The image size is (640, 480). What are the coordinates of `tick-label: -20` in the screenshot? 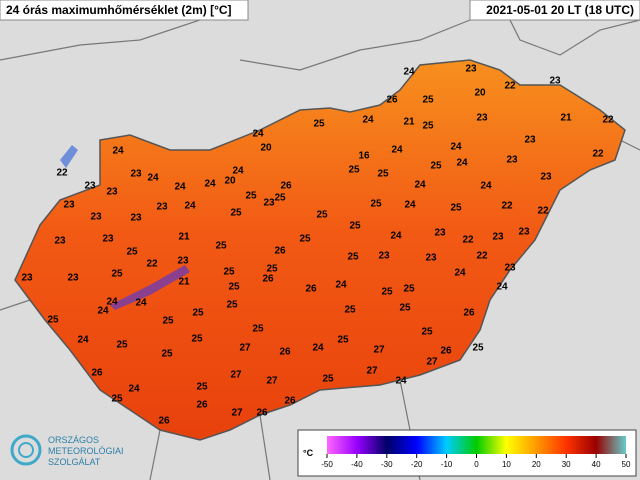 It's located at (417, 464).